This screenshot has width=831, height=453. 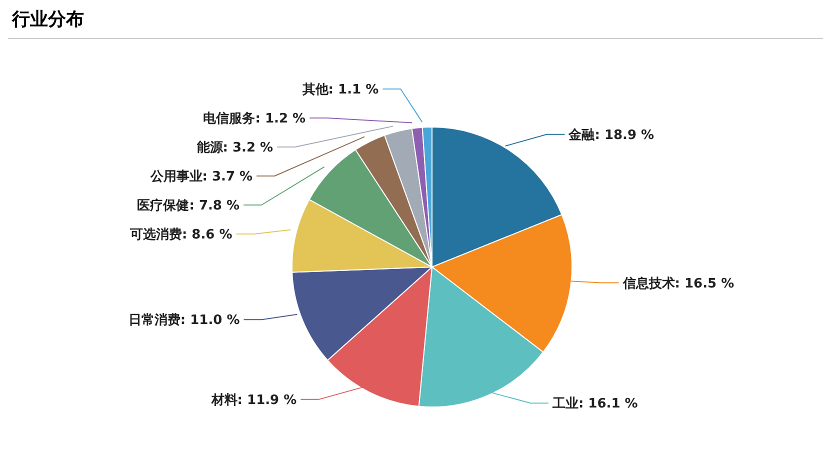 What do you see at coordinates (201, 177) in the screenshot?
I see `slice-label: 公用事业: 3.7 %` at bounding box center [201, 177].